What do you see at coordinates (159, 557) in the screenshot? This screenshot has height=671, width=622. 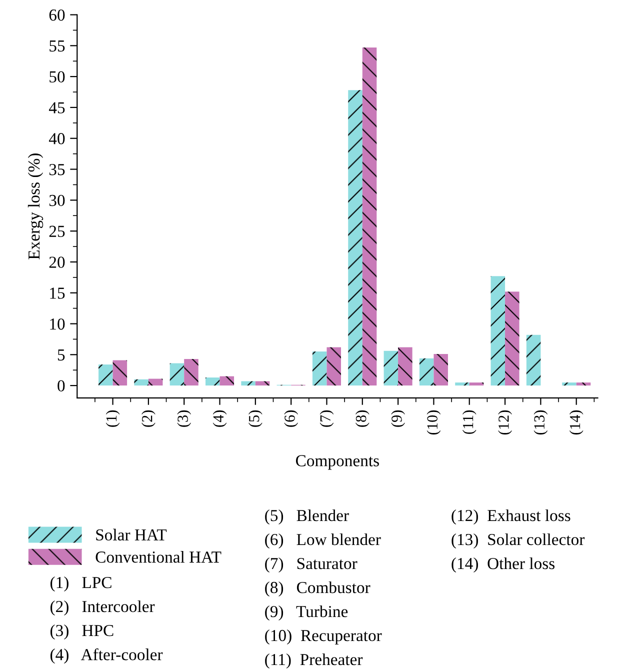 I see `legend-label: Conventional HAT` at bounding box center [159, 557].